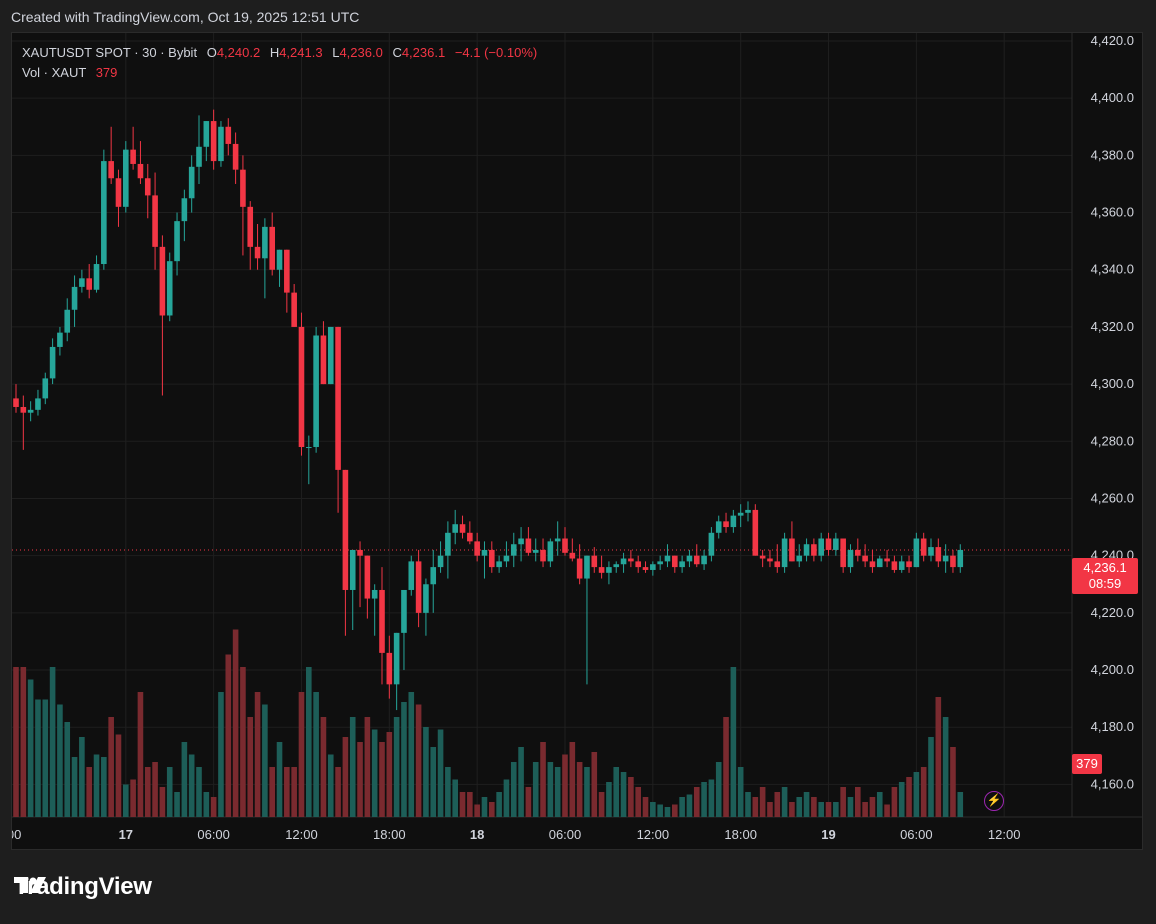  Describe the element at coordinates (83, 887) in the screenshot. I see `tradingview-brand: TradingView` at that location.